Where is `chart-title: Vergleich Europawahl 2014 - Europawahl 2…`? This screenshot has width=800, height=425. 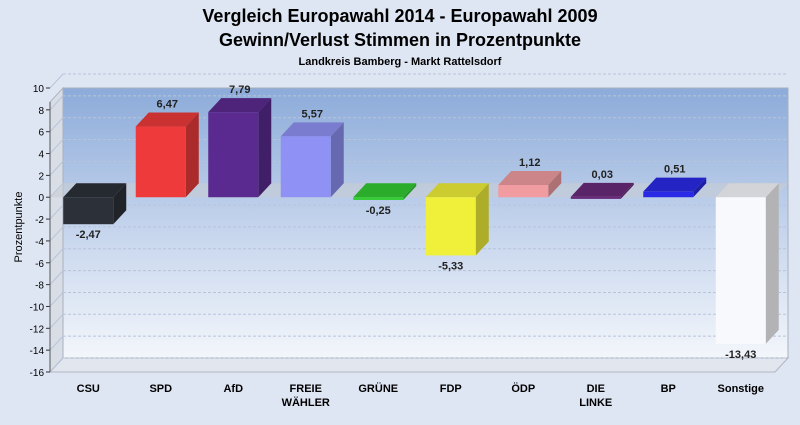 chart-title: Vergleich Europawahl 2014 - Europawahl 2… is located at coordinates (399, 16).